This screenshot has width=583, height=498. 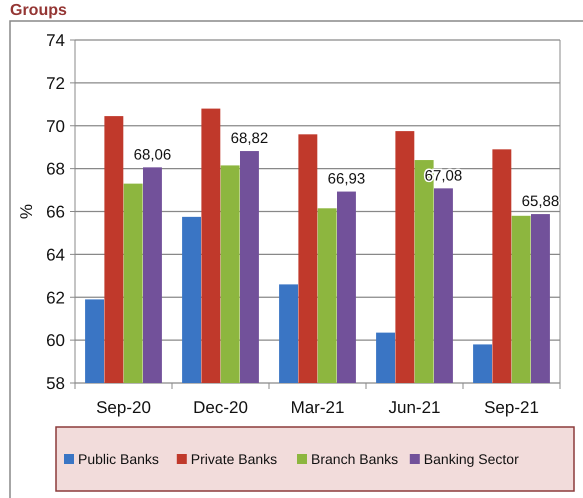 What do you see at coordinates (55, 340) in the screenshot?
I see `y-tick-label: 60` at bounding box center [55, 340].